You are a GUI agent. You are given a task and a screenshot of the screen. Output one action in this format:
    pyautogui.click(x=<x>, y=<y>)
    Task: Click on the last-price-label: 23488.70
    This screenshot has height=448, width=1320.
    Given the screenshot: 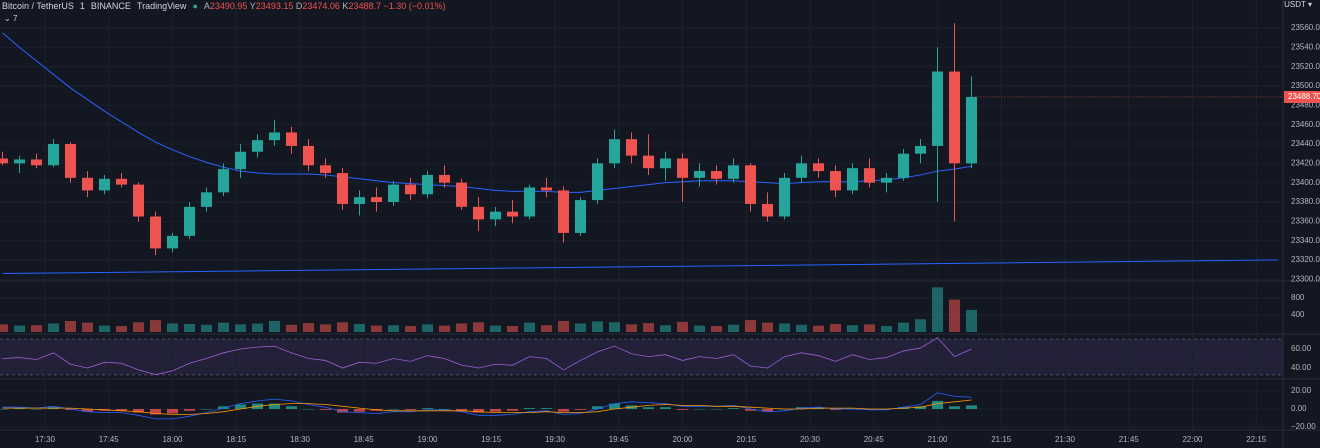 What is the action you would take?
    pyautogui.click(x=1304, y=96)
    